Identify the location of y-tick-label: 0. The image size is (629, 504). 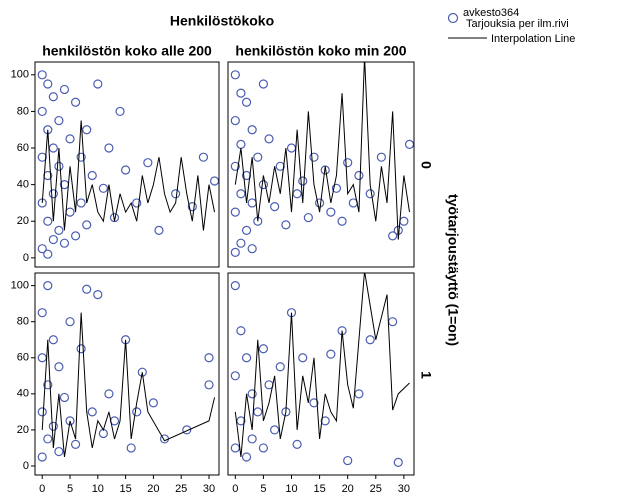
(26, 258).